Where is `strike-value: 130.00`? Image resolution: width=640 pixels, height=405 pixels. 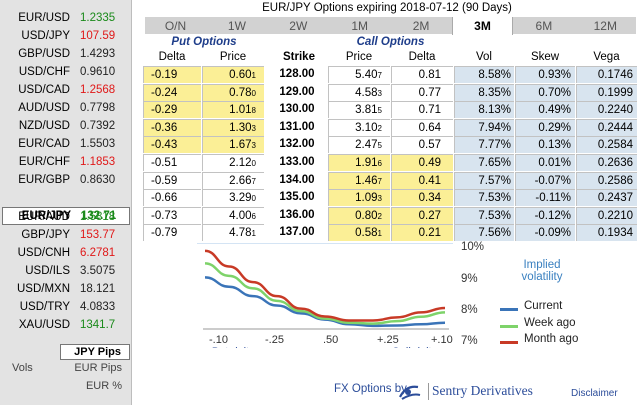 strike-value: 130.00 is located at coordinates (297, 109).